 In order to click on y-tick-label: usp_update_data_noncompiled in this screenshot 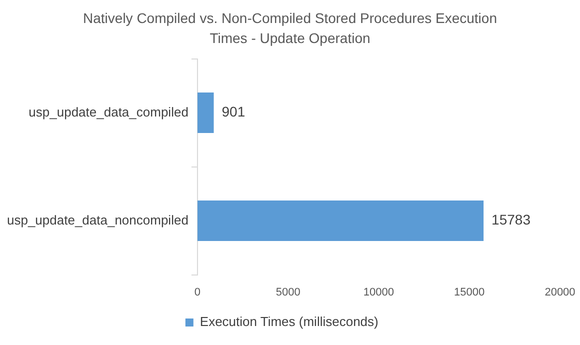, I will do `click(97, 220)`.